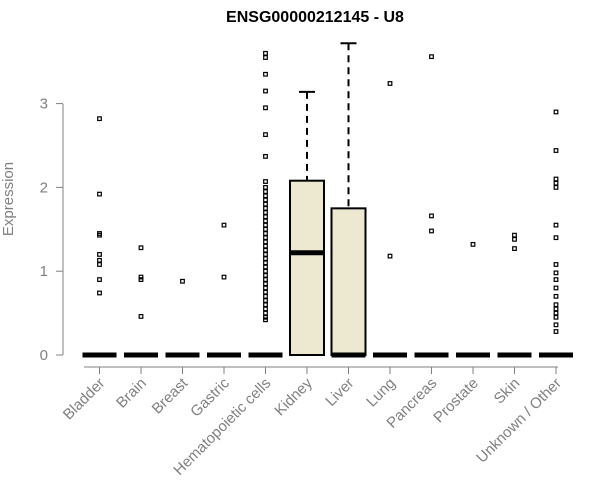 This screenshot has height=500, width=600. I want to click on y-tick-label: 1, so click(44, 271).